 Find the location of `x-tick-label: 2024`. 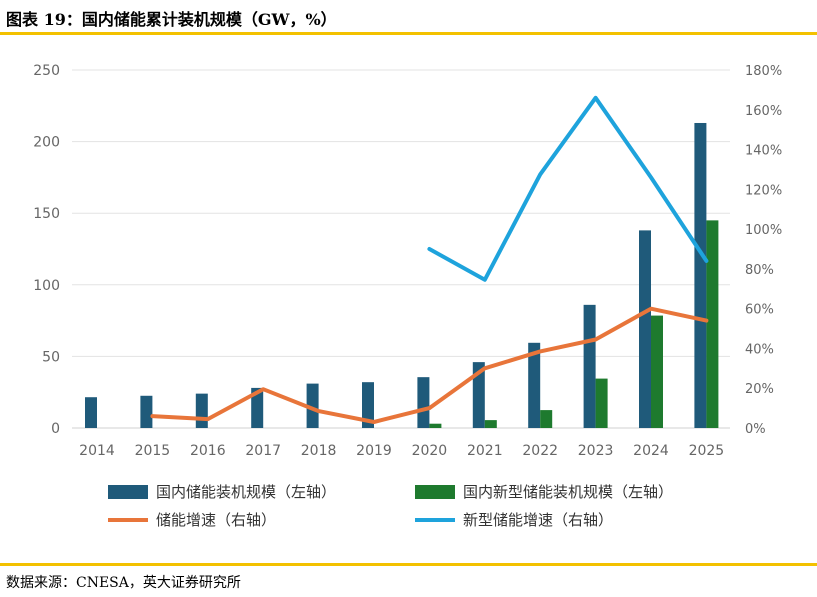

x-tick-label: 2024 is located at coordinates (651, 451).